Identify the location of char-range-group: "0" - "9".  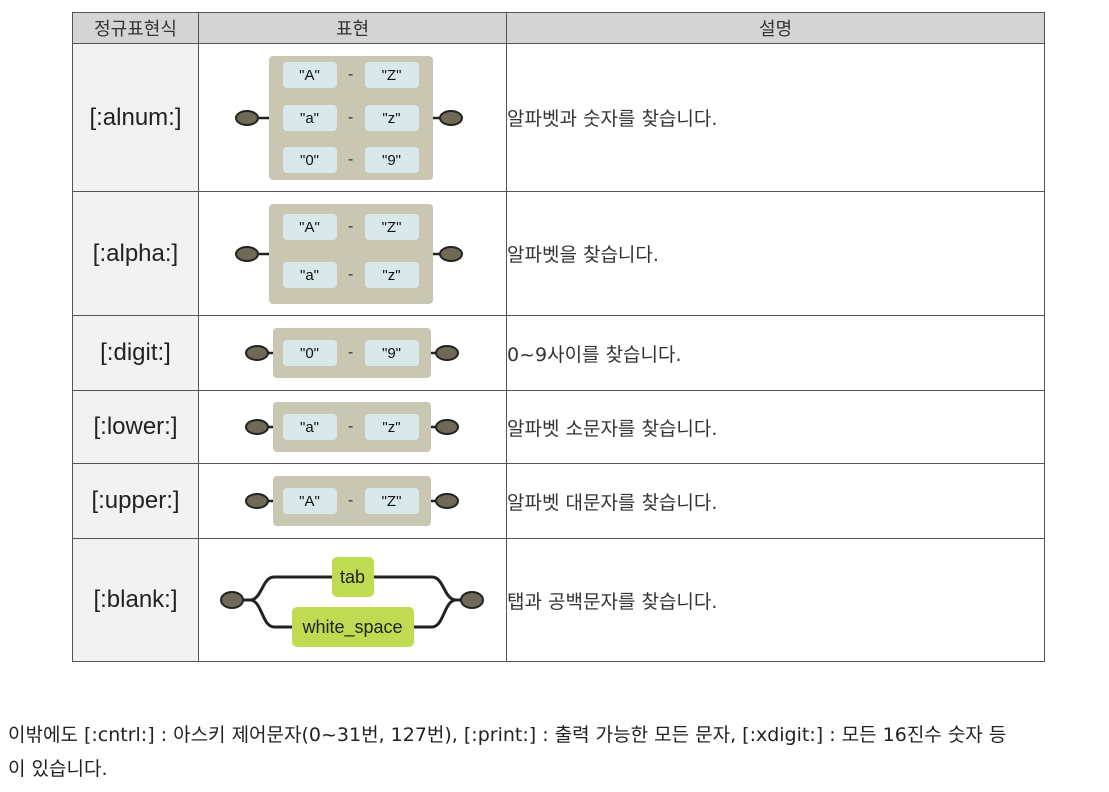
(351, 353).